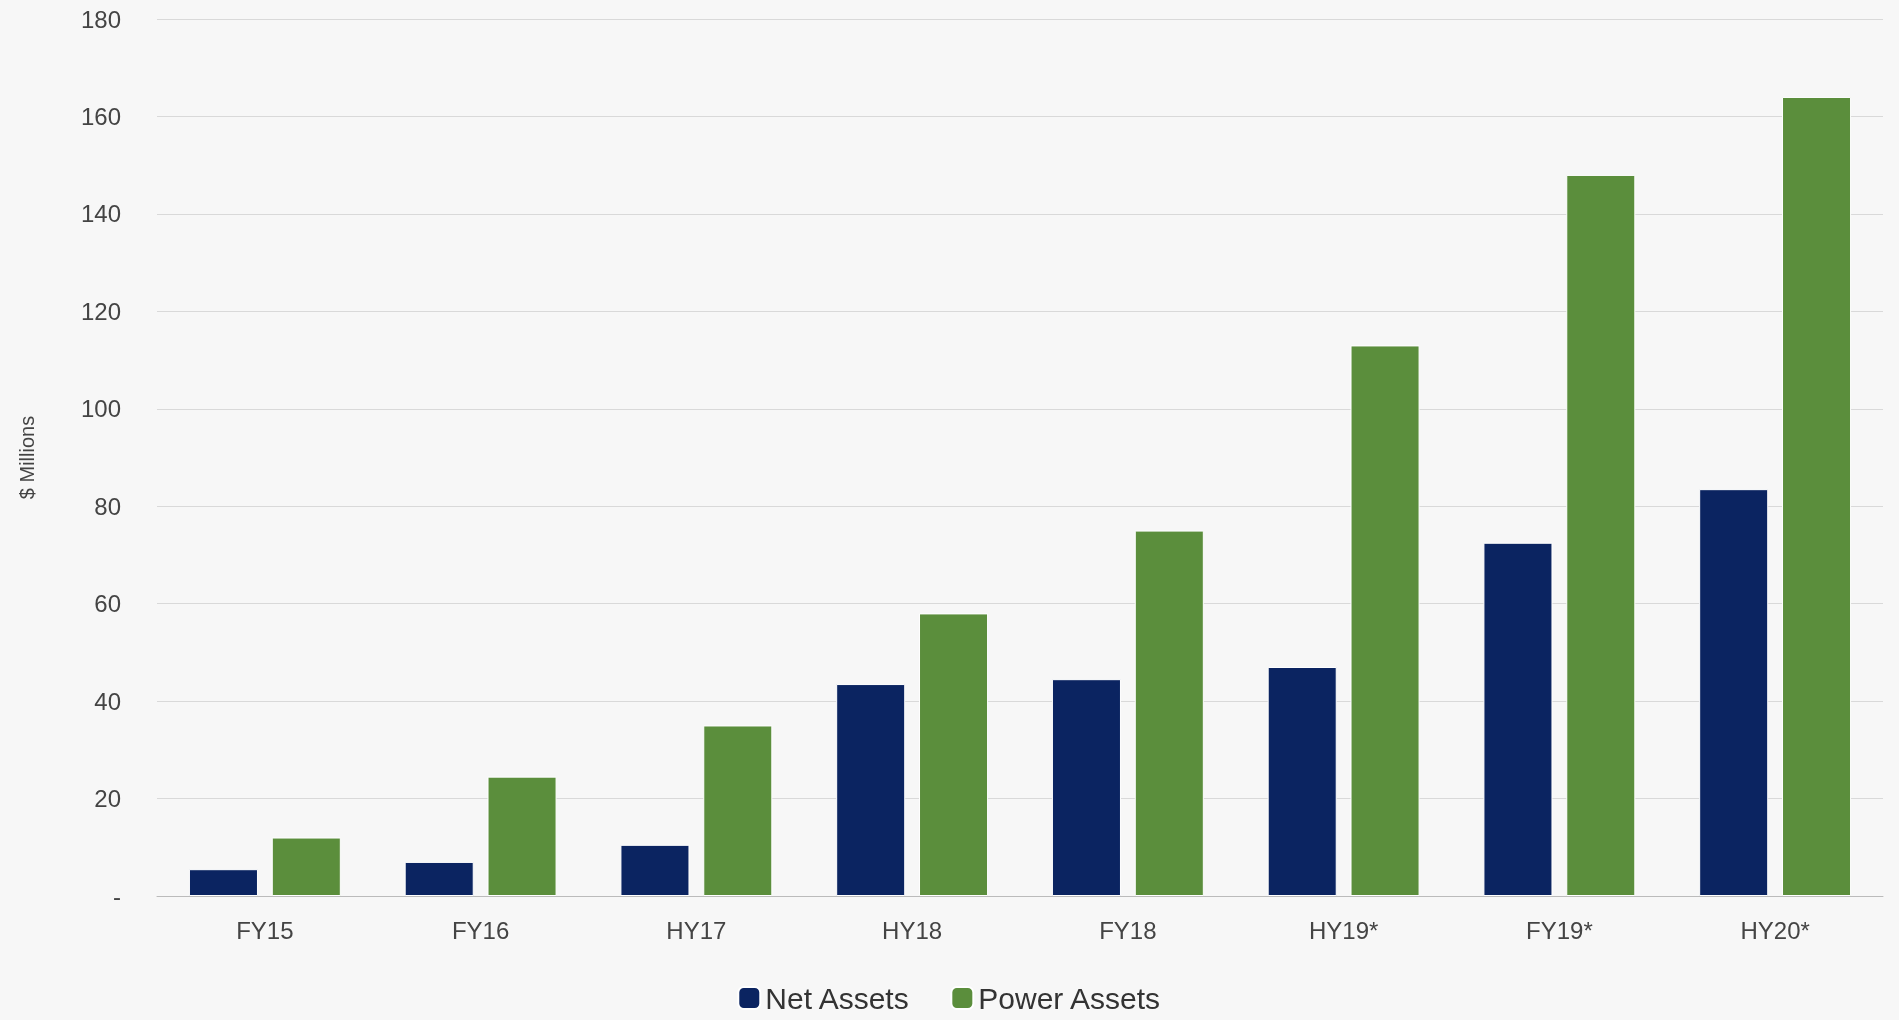  Describe the element at coordinates (696, 930) in the screenshot. I see `x-tick-label: HY17` at that location.